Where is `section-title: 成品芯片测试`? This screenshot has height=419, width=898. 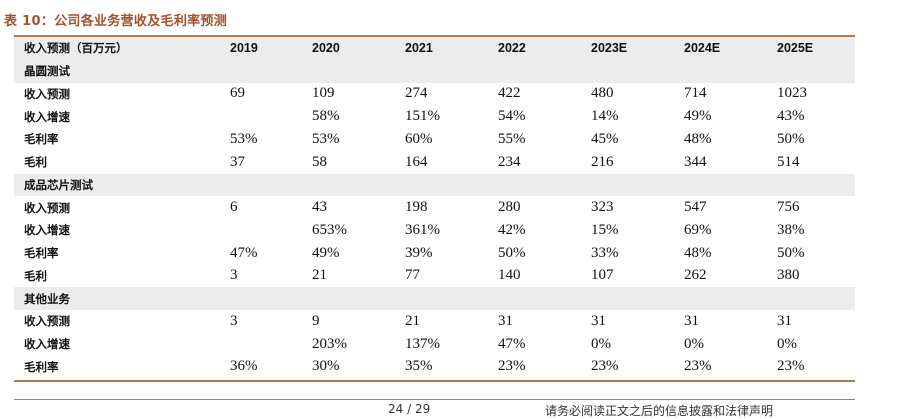 section-title: 成品芯片测试 is located at coordinates (122, 185).